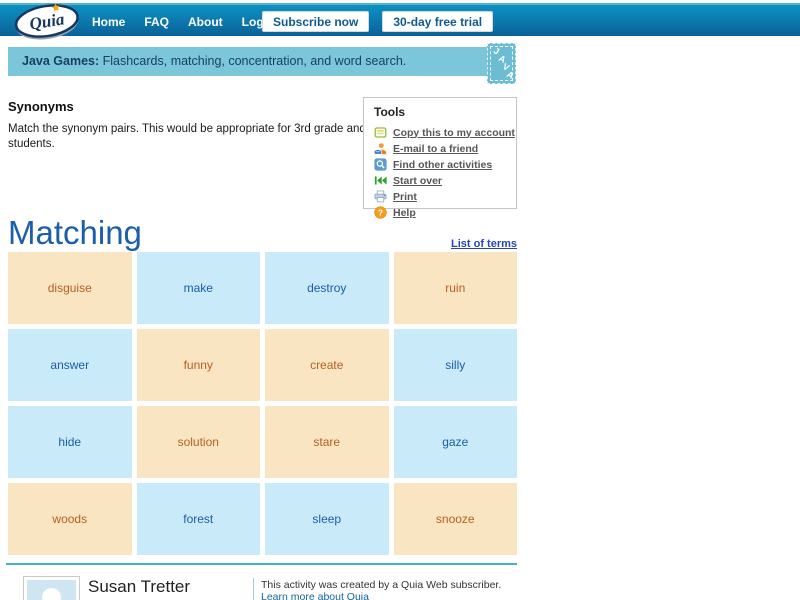 This screenshot has height=600, width=800. I want to click on banner-title: Java Games:, so click(61, 61).